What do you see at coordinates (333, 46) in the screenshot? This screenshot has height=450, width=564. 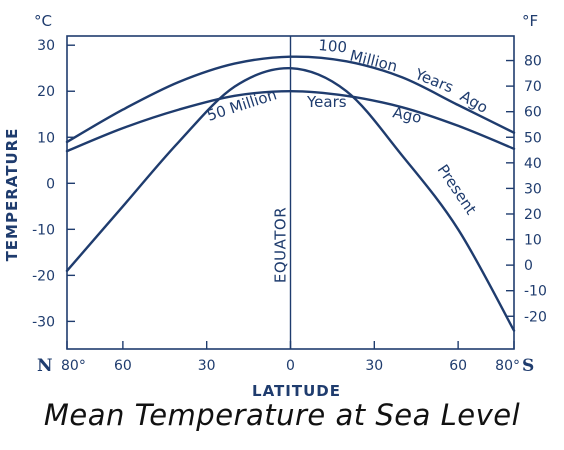 I see `series-100-label-word: 100` at bounding box center [333, 46].